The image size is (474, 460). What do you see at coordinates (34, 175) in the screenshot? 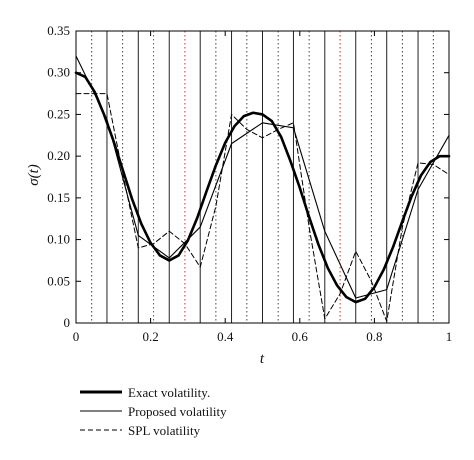
I see `y-axis-label: σ(t)` at bounding box center [34, 175].